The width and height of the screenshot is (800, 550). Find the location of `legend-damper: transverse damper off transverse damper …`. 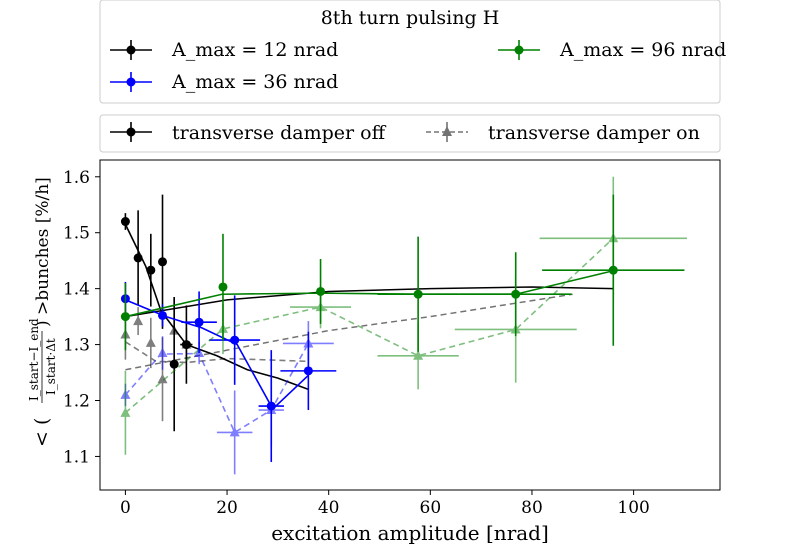

legend-damper: transverse damper off transverse damper … is located at coordinates (410, 133).